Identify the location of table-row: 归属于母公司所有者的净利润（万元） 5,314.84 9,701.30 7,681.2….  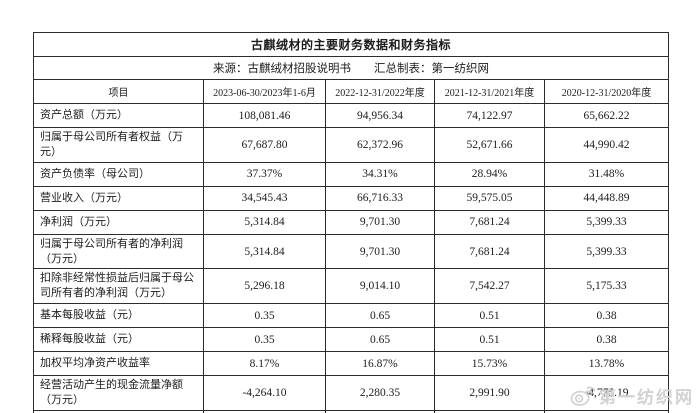
(351, 251).